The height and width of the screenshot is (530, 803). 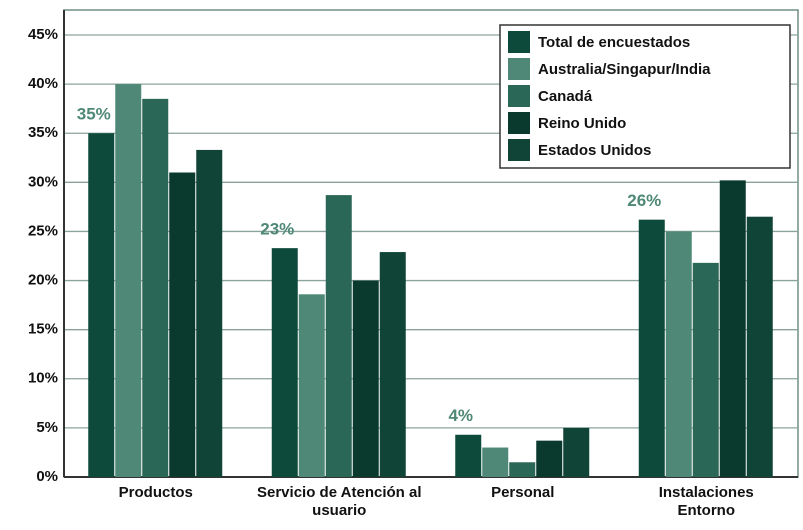 I want to click on legend-label: Estados Unidos, so click(x=594, y=150).